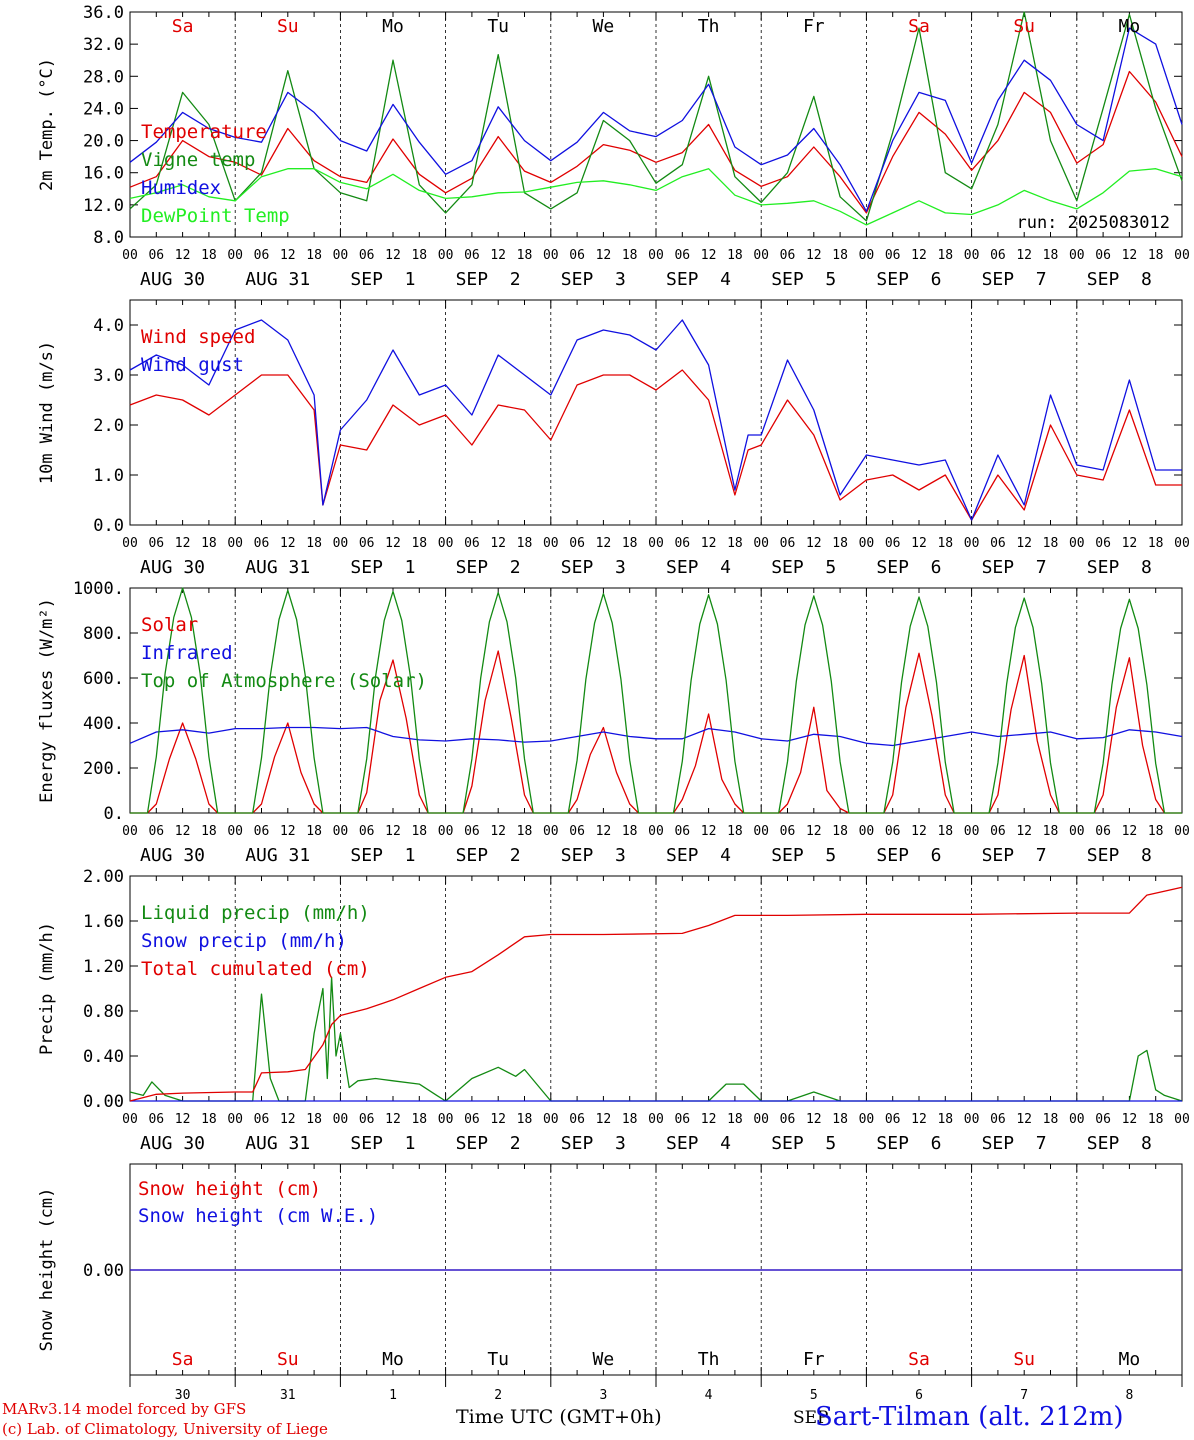 The width and height of the screenshot is (1194, 1440). What do you see at coordinates (103, 1271) in the screenshot?
I see `y-tick-label: 0.00` at bounding box center [103, 1271].